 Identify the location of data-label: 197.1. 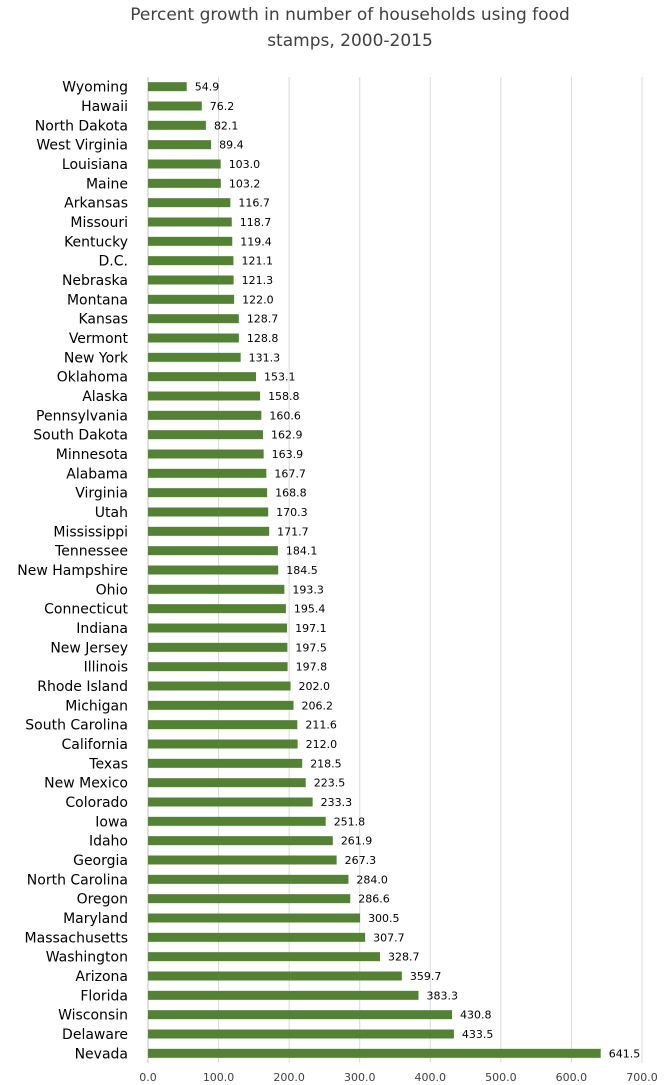
(311, 628).